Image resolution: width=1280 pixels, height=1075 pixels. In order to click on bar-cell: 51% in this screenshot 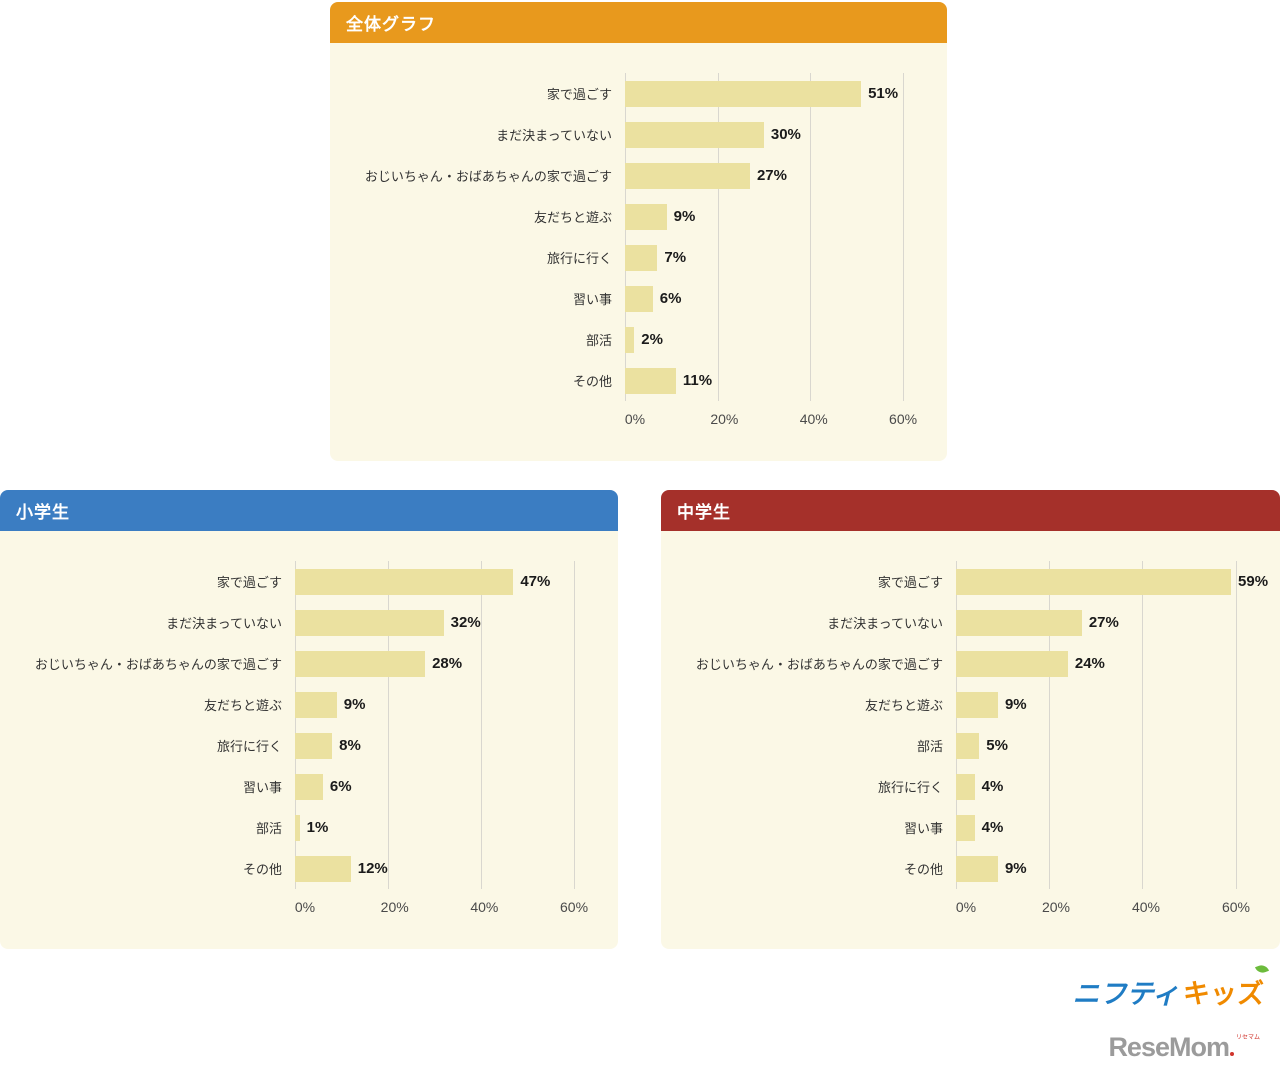, I will do `click(768, 93)`.